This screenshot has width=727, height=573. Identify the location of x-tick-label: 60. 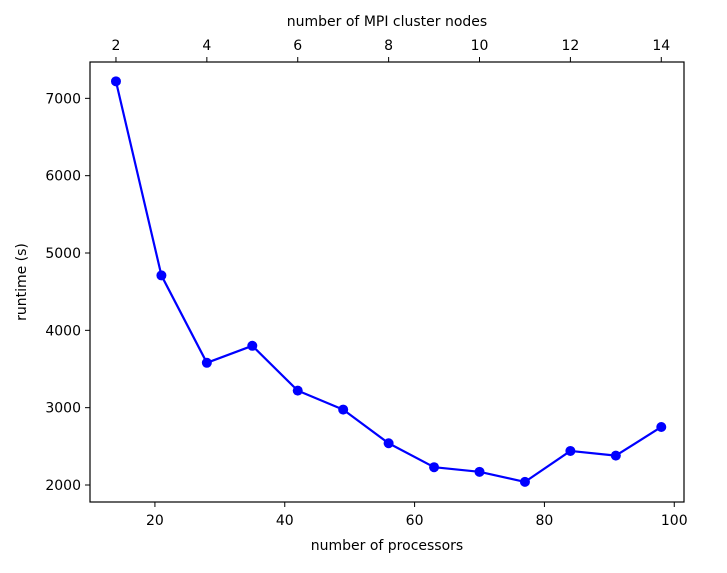
(415, 521).